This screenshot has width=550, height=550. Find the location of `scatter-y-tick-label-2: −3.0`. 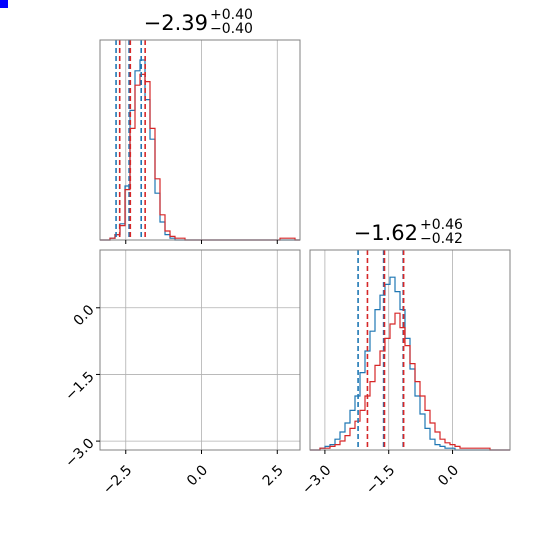

scatter-y-tick-label-2: −3.0 is located at coordinates (79, 452).